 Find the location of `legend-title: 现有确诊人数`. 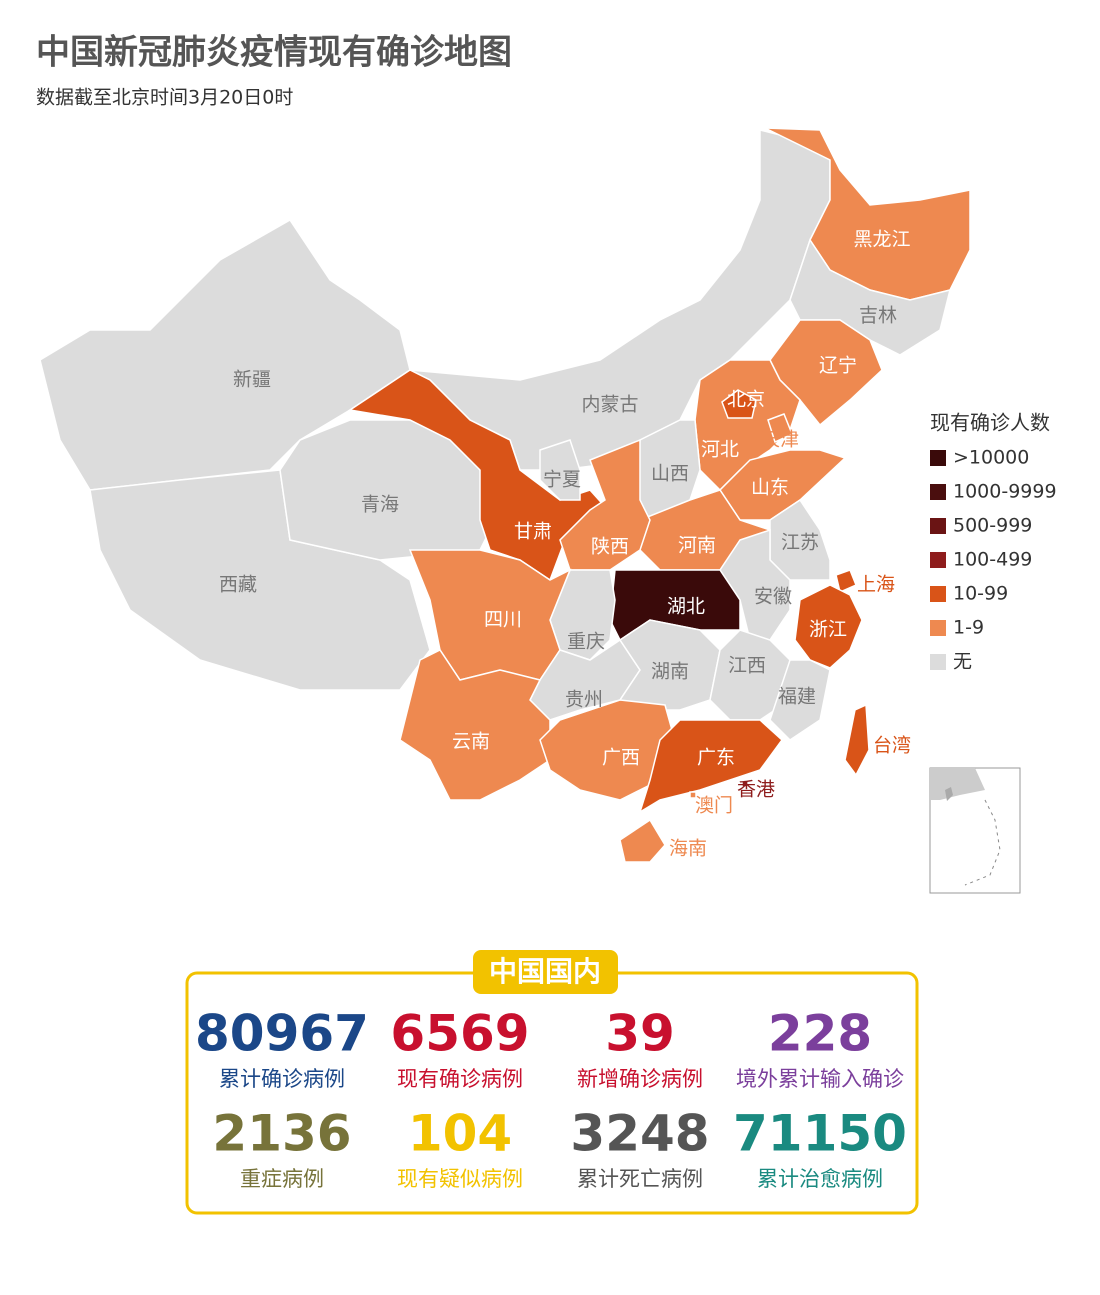

legend-title: 现有确诊人数 is located at coordinates (990, 423).